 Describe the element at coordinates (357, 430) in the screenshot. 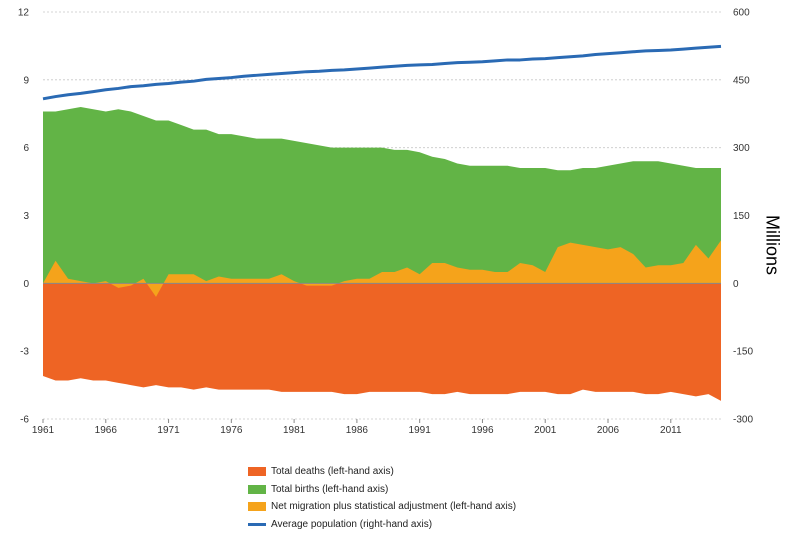

I see `x-tick-label: 1986` at that location.